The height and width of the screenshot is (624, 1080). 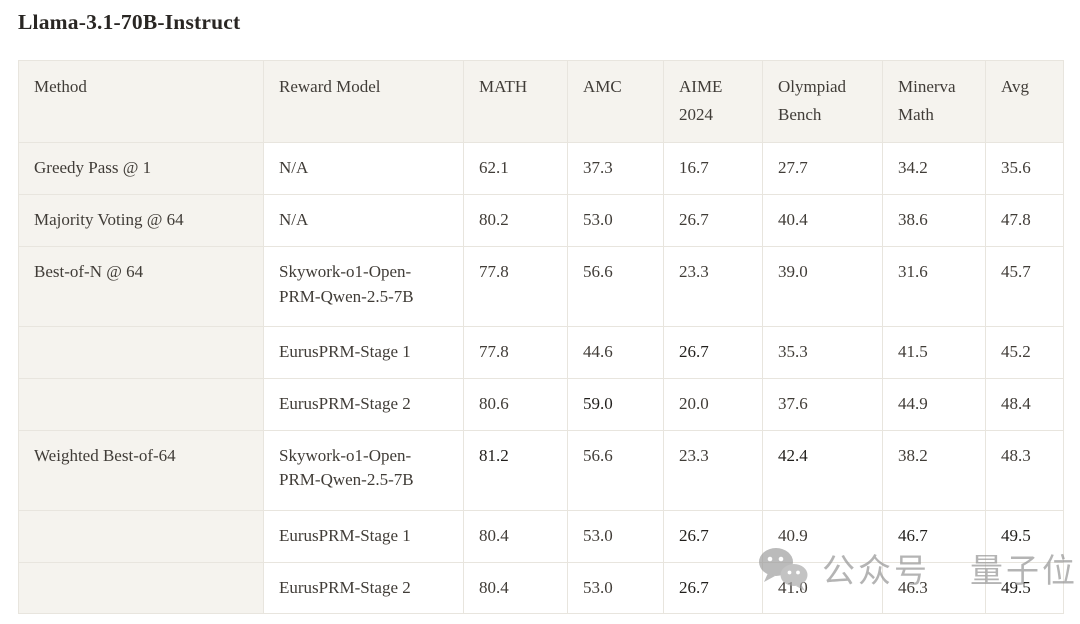 I want to click on value-cell: 40.9, so click(x=822, y=536).